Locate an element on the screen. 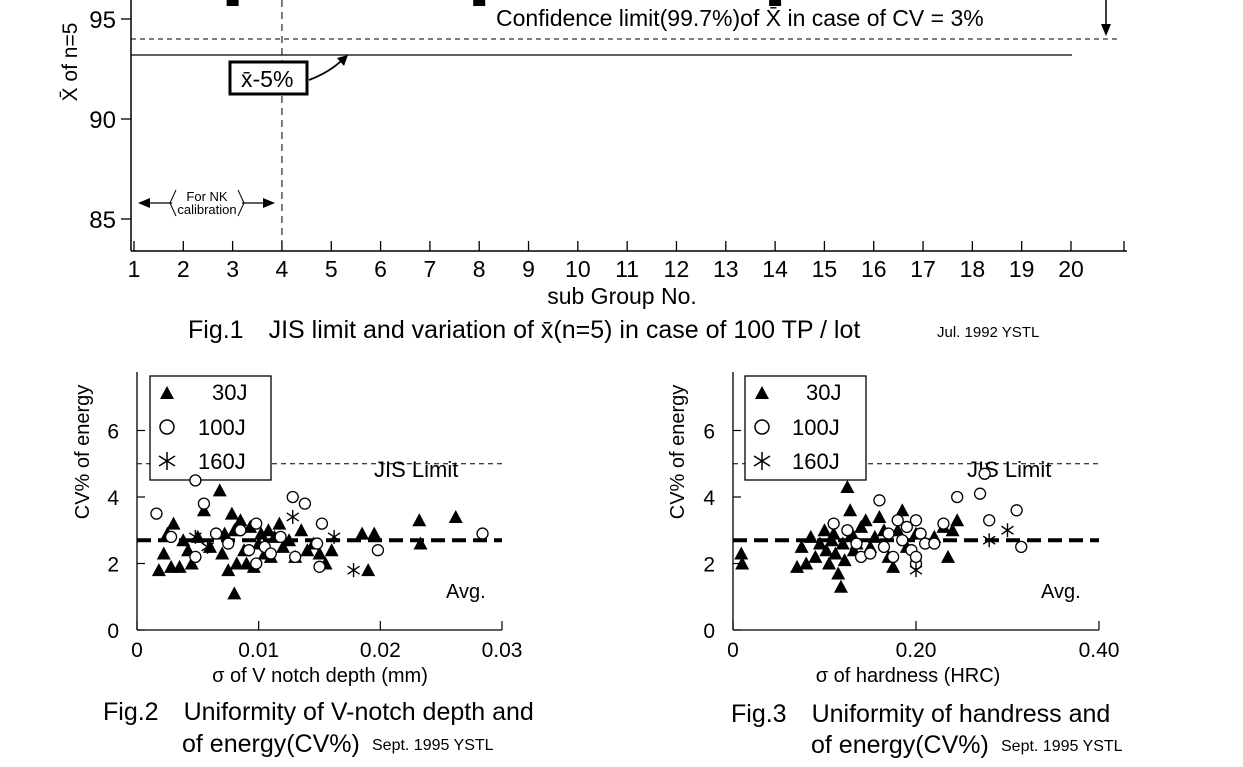  fig2-caption-line1: Fig.2 Uniformity of V-notch depth and is located at coordinates (318, 712).